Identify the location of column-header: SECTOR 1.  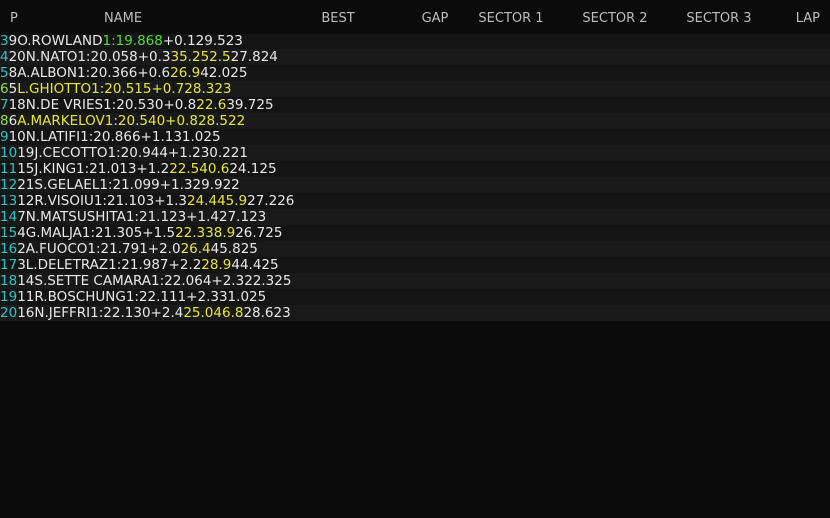
(511, 18).